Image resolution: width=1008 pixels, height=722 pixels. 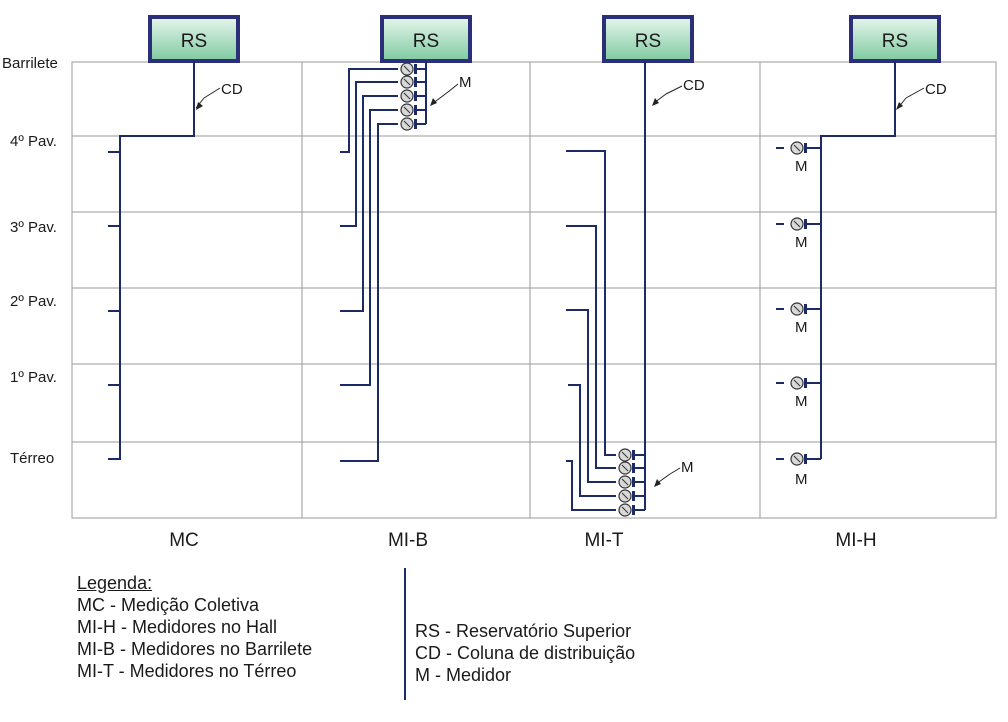 What do you see at coordinates (591, 485) in the screenshot?
I see `mi-t-riser-terreo` at bounding box center [591, 485].